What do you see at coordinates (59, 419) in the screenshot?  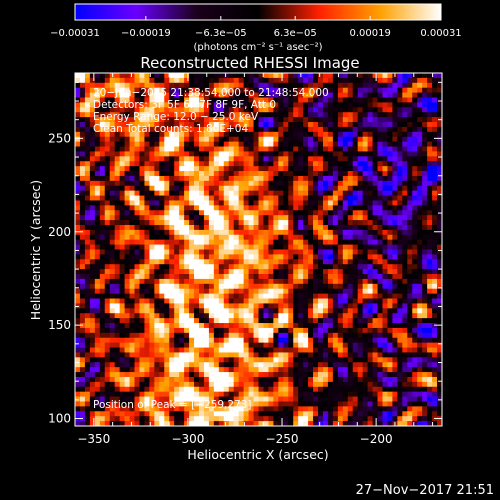 I see `y-tick-label: 100` at bounding box center [59, 419].